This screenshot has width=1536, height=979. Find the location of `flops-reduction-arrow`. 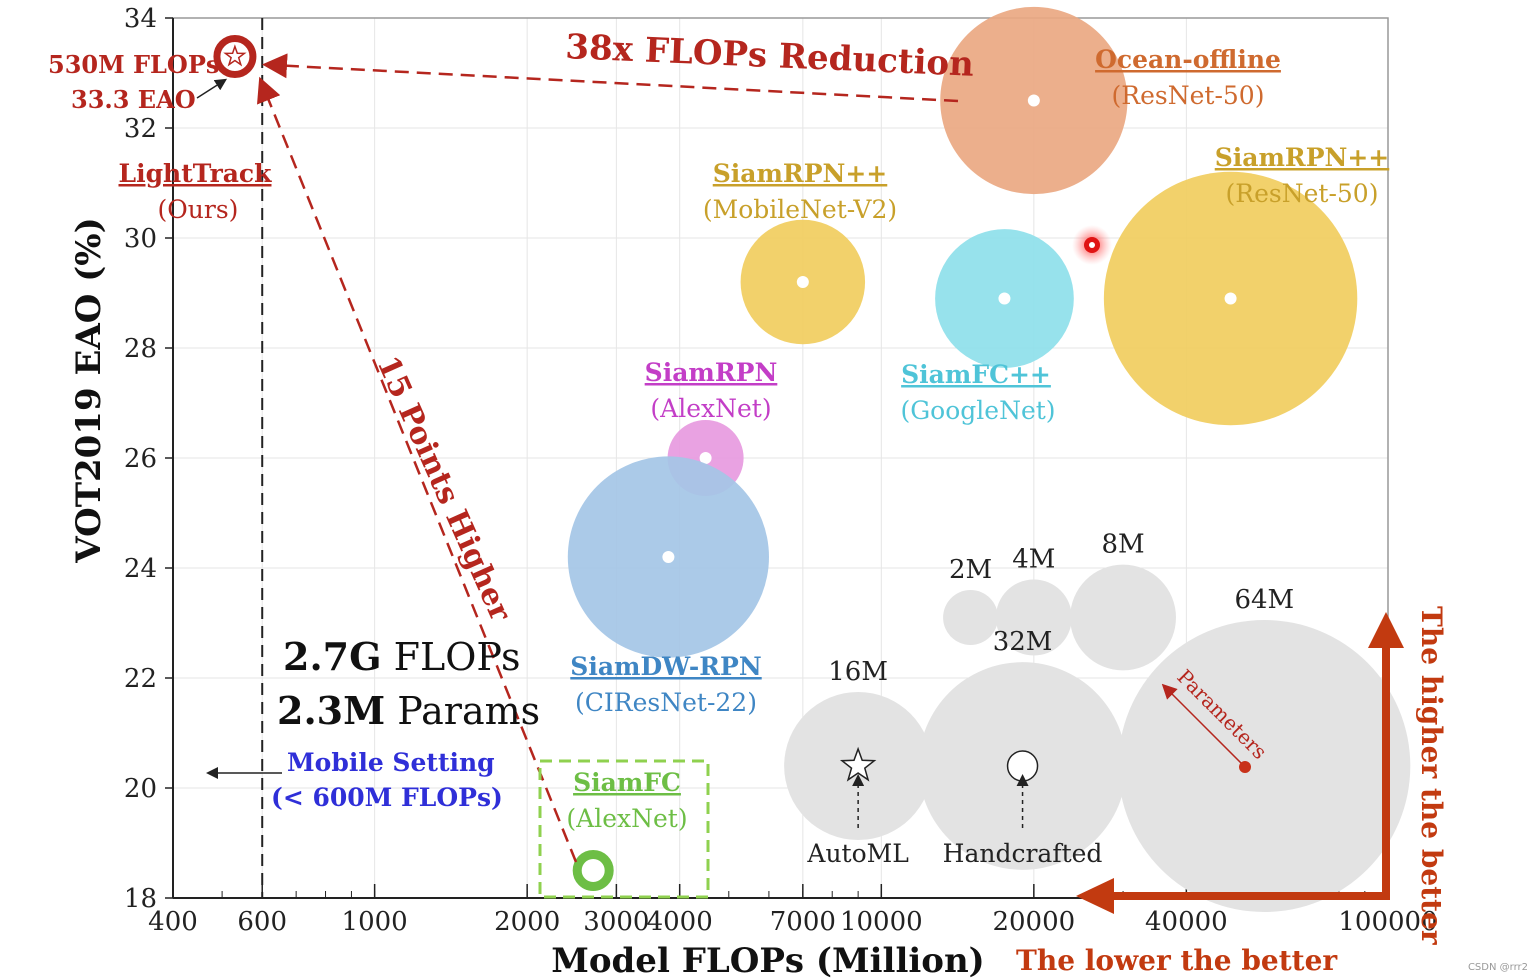

flops-reduction-arrow is located at coordinates (610, 78).